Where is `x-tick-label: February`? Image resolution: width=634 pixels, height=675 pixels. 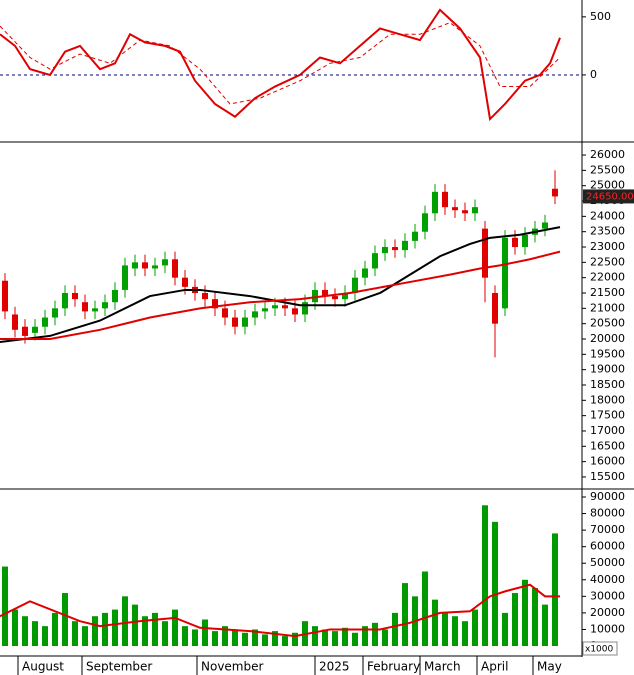
x-tick-label: February is located at coordinates (393, 667).